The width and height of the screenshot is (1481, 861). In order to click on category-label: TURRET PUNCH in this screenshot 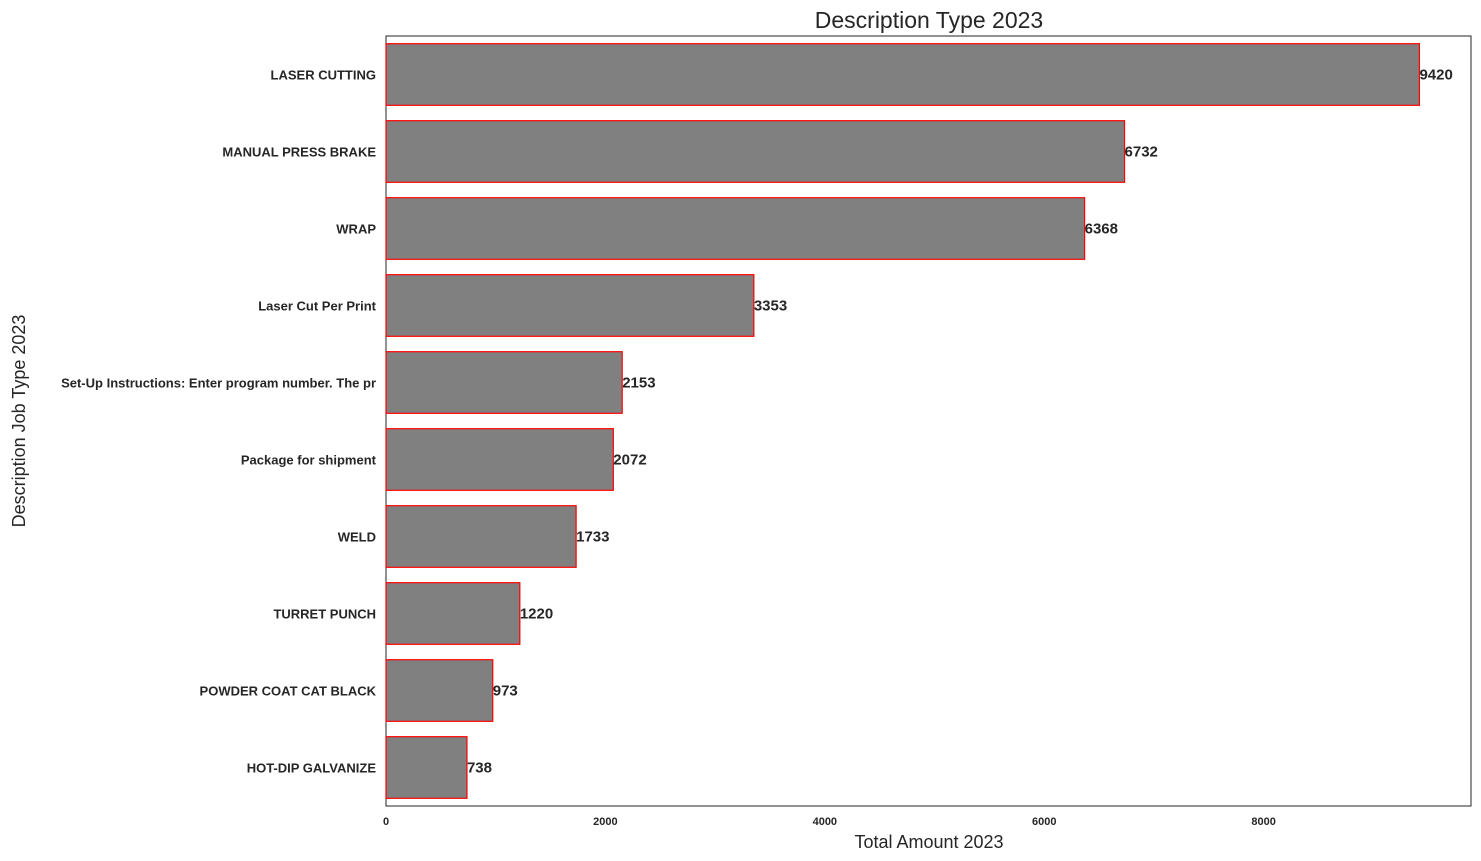, I will do `click(324, 614)`.